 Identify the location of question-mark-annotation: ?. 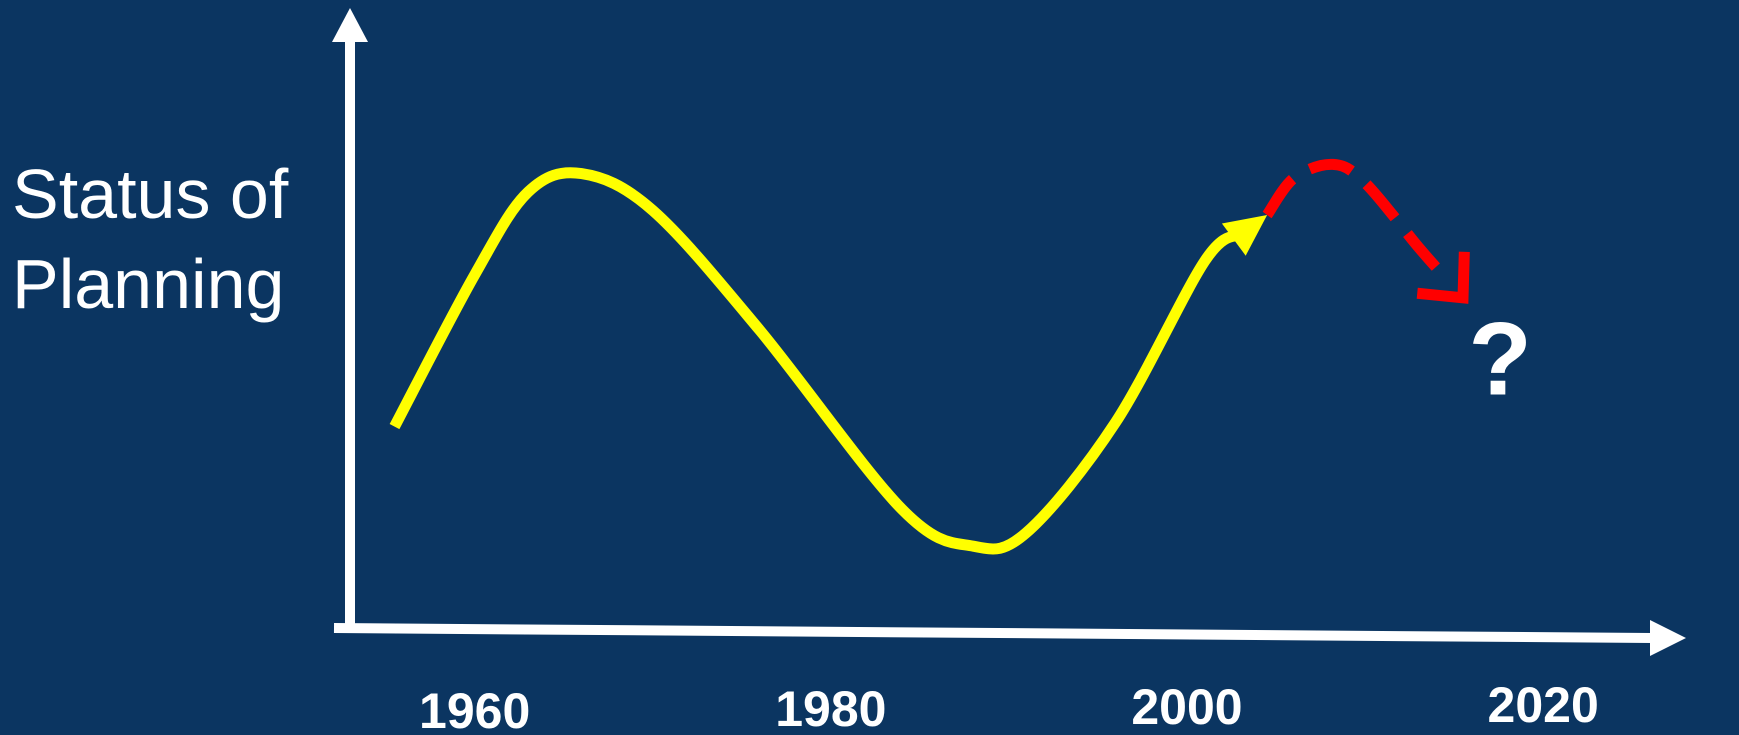
(1500, 359).